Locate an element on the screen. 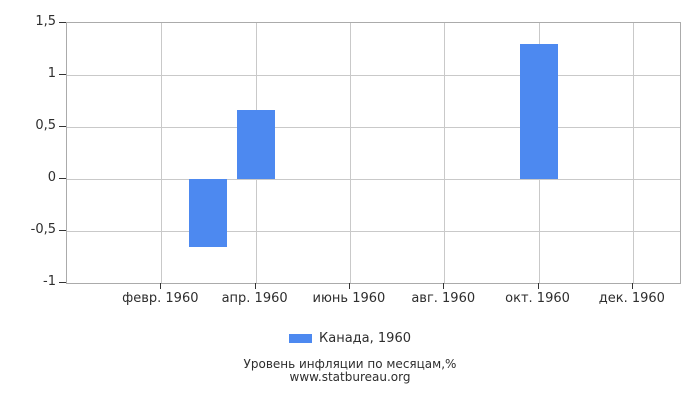 This screenshot has width=700, height=400. x-tick-label: июнь 1960 is located at coordinates (349, 298).